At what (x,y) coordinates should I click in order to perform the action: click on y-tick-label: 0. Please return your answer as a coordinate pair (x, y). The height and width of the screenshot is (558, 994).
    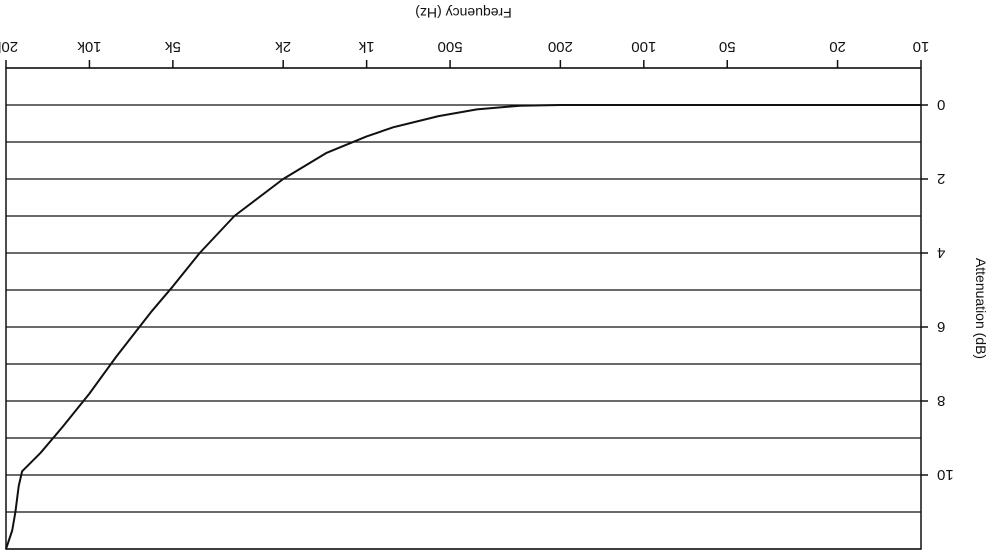
    Looking at the image, I should click on (941, 104).